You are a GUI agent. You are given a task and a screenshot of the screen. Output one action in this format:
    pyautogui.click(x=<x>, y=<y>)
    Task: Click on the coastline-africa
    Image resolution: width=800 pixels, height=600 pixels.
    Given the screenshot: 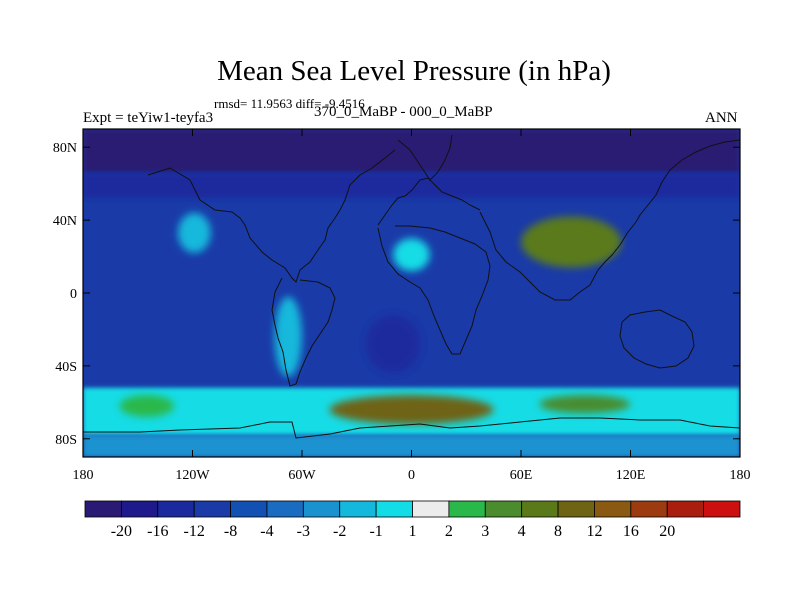 What is the action you would take?
    pyautogui.click(x=434, y=290)
    